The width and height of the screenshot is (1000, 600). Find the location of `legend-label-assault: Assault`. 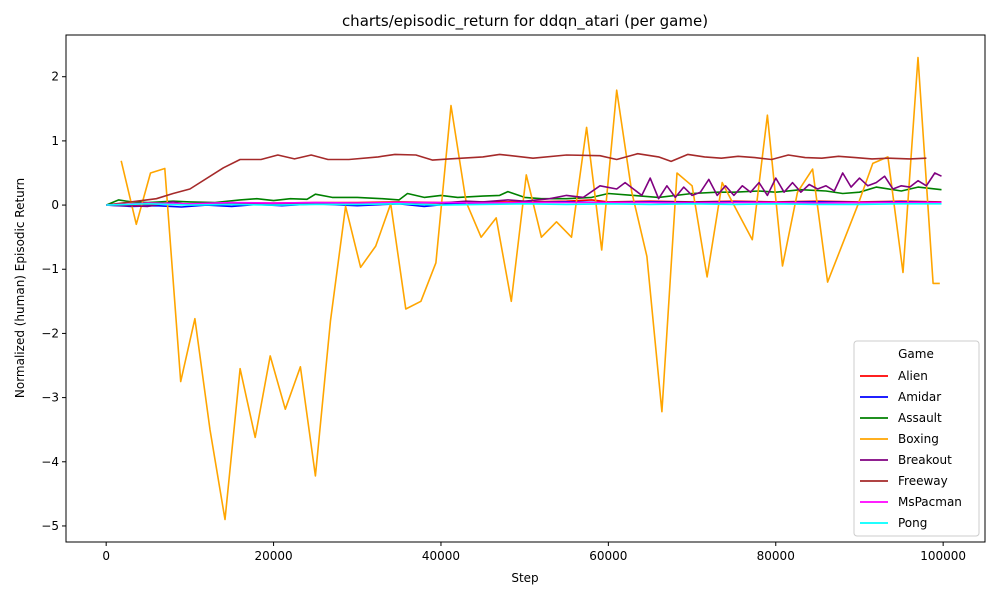

legend-label-assault: Assault is located at coordinates (920, 418).